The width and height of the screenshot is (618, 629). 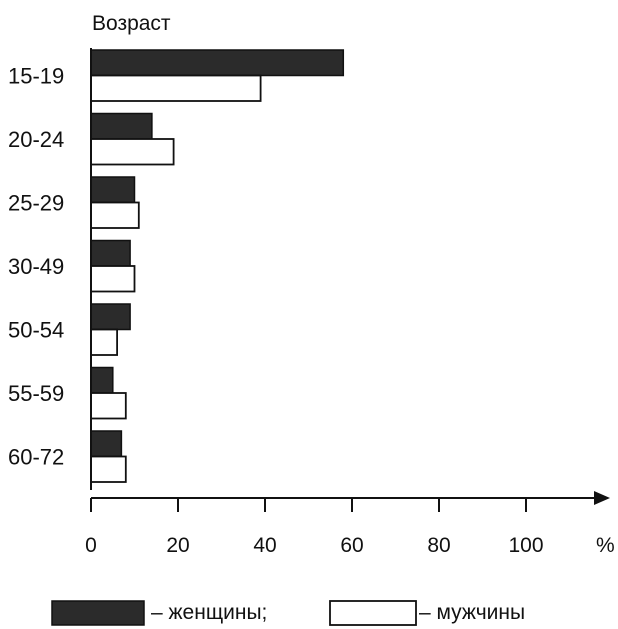 What do you see at coordinates (605, 545) in the screenshot?
I see `x-unit-label: %` at bounding box center [605, 545].